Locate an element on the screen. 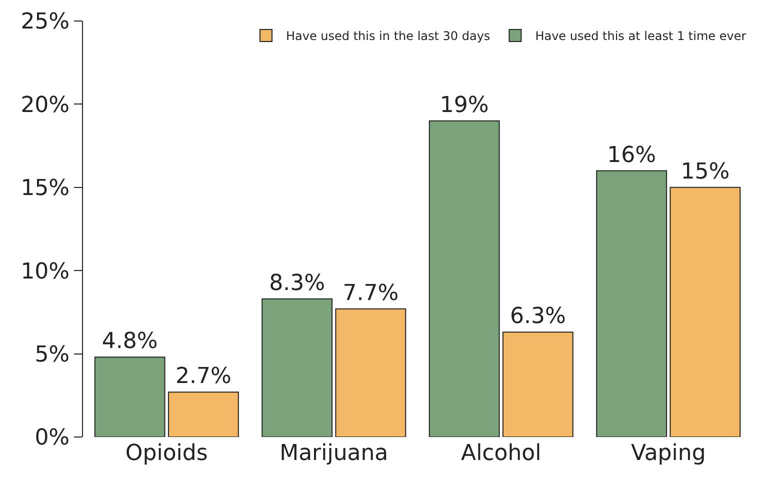  y-tick-label: 5% is located at coordinates (52, 355).